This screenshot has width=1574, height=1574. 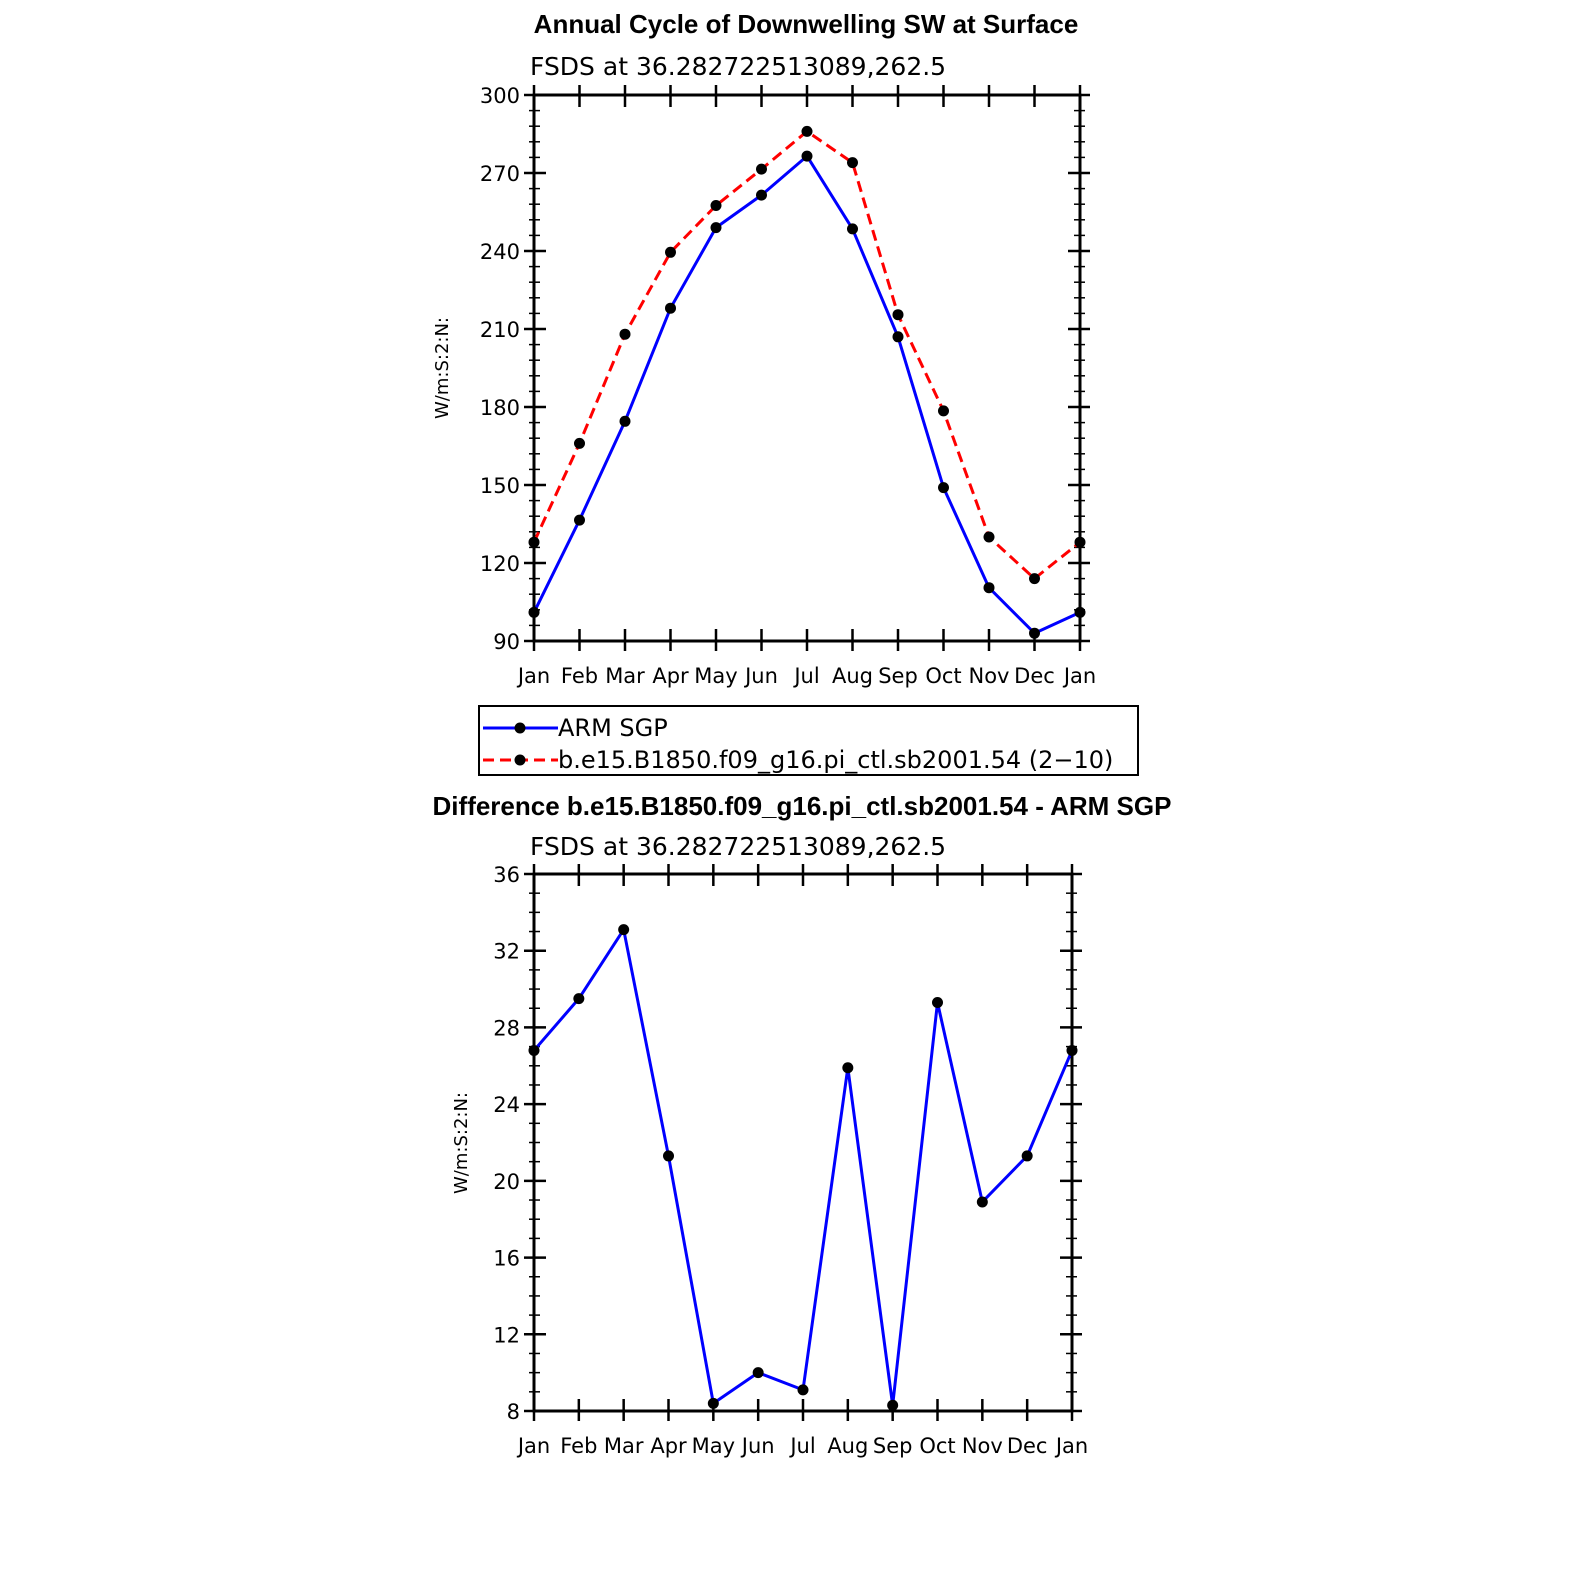 What do you see at coordinates (506, 1028) in the screenshot?
I see `y-tick-label: 28` at bounding box center [506, 1028].